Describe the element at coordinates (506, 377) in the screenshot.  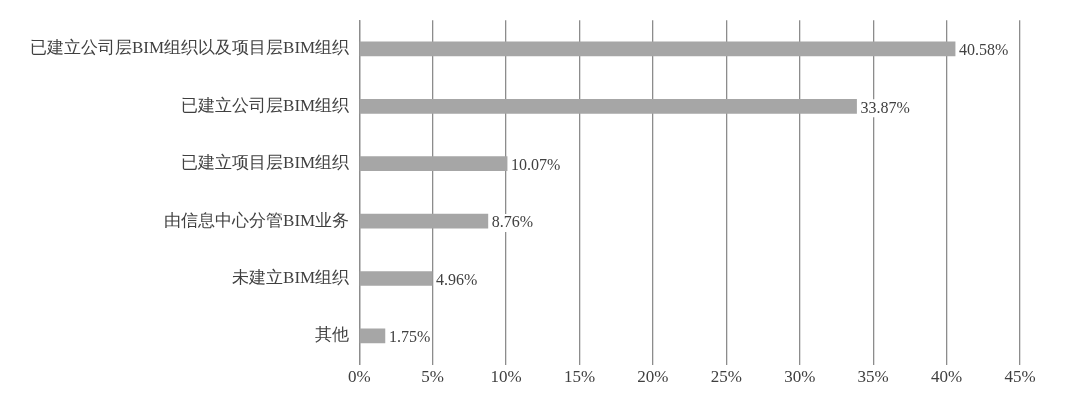
I see `x-tick-label: 10%` at that location.